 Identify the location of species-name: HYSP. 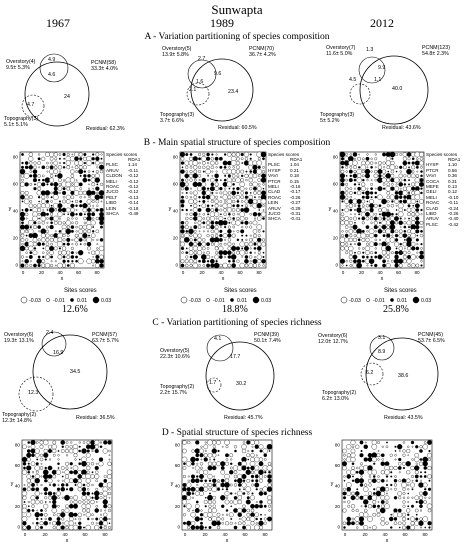
(432, 165).